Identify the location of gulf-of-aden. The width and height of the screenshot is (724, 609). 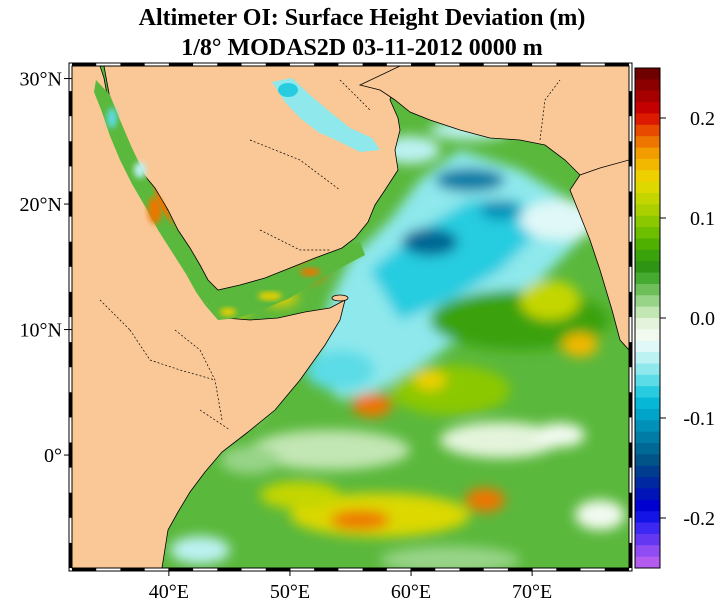
(285, 281).